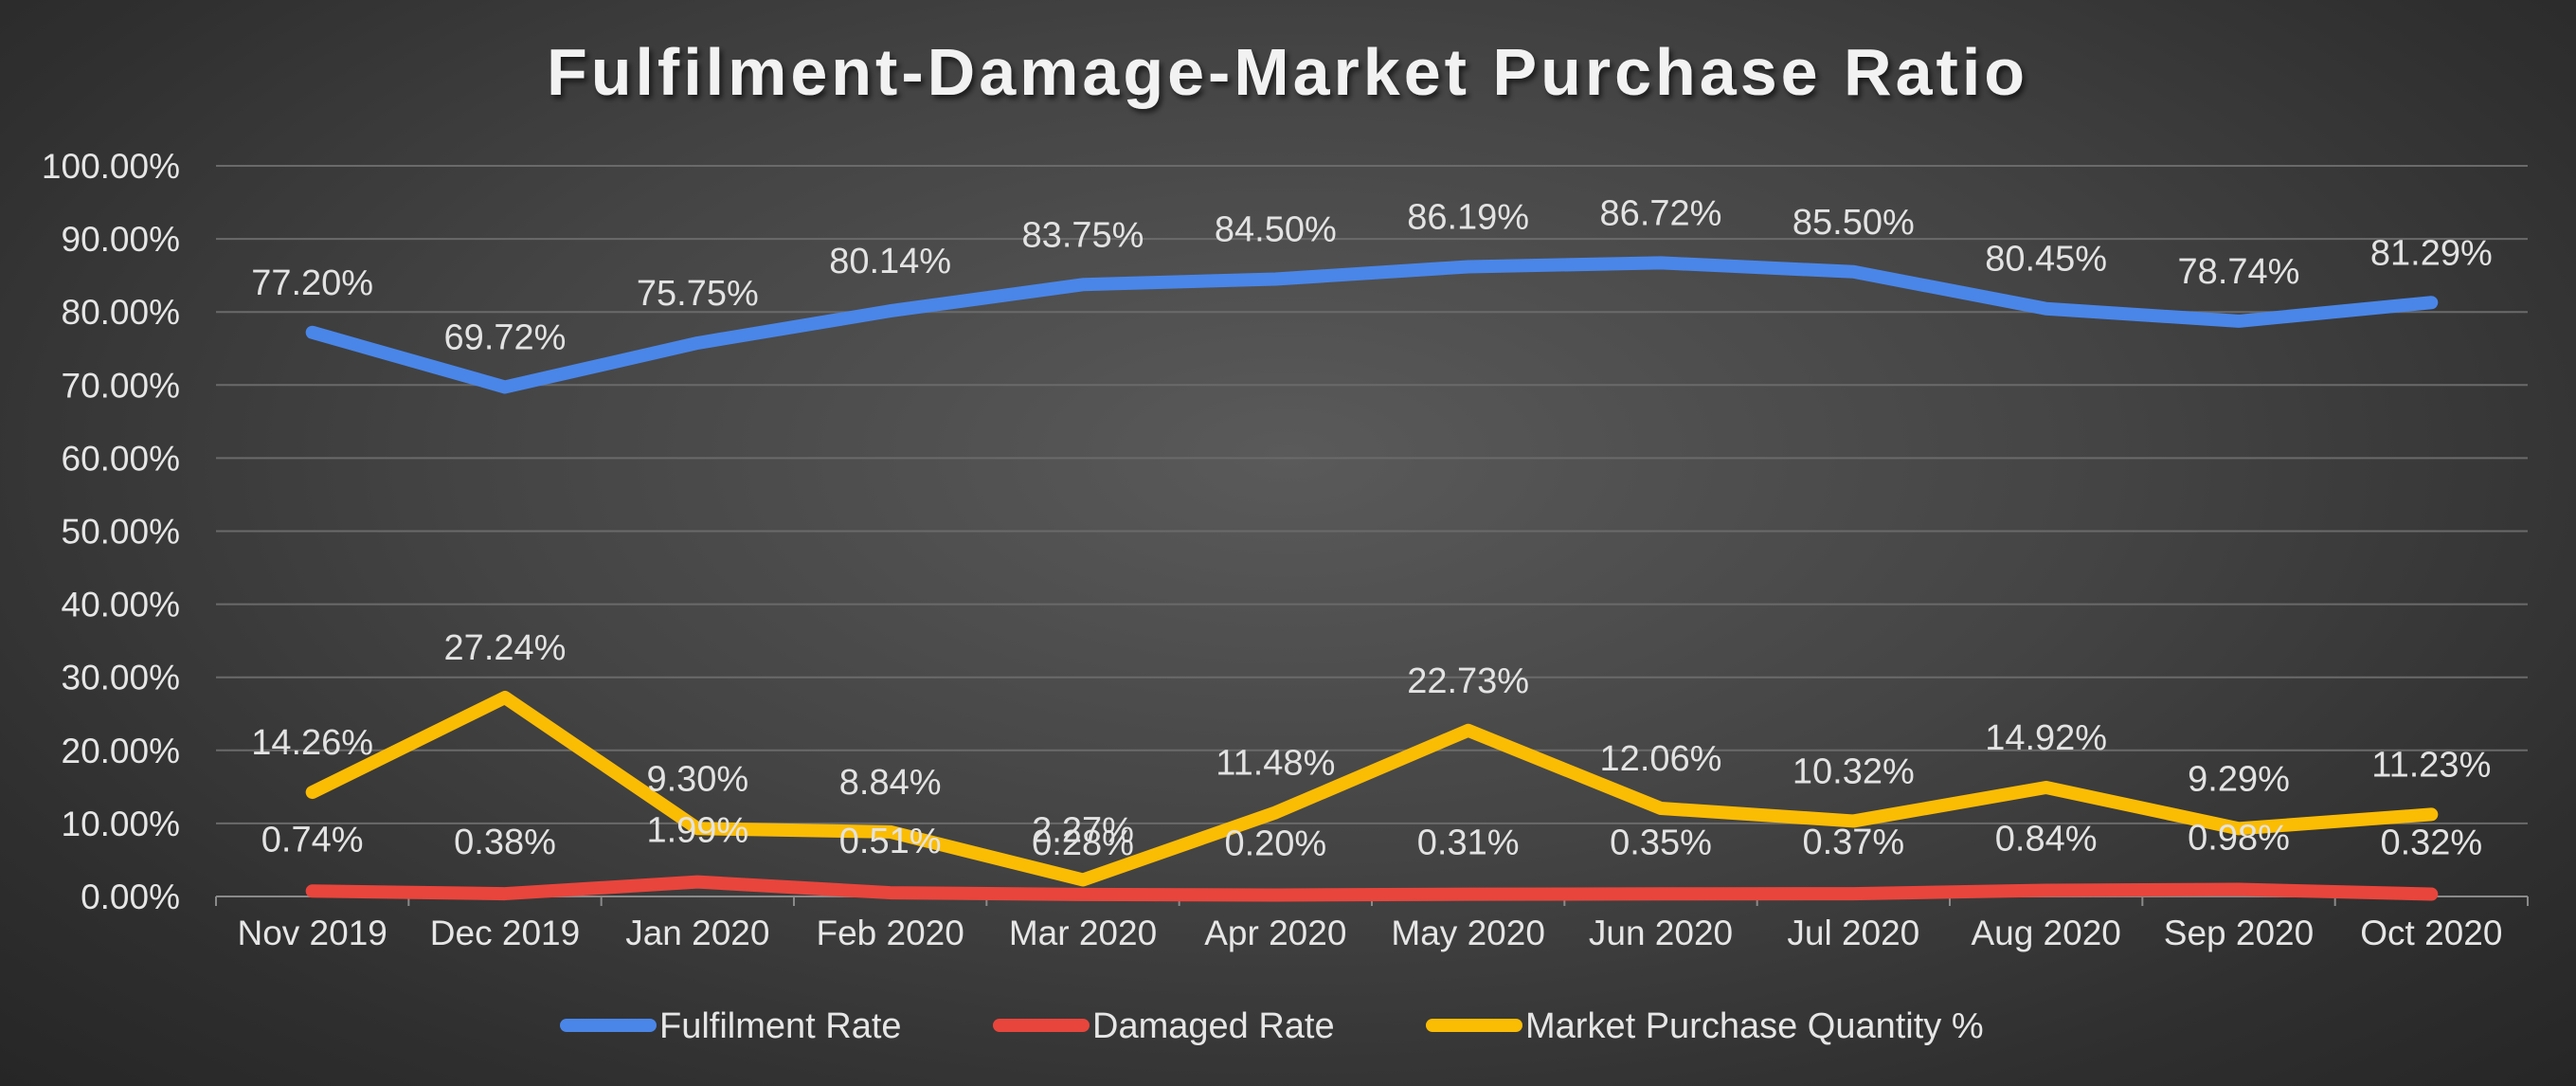 This screenshot has width=2576, height=1086. I want to click on data-label: 0.74%, so click(312, 840).